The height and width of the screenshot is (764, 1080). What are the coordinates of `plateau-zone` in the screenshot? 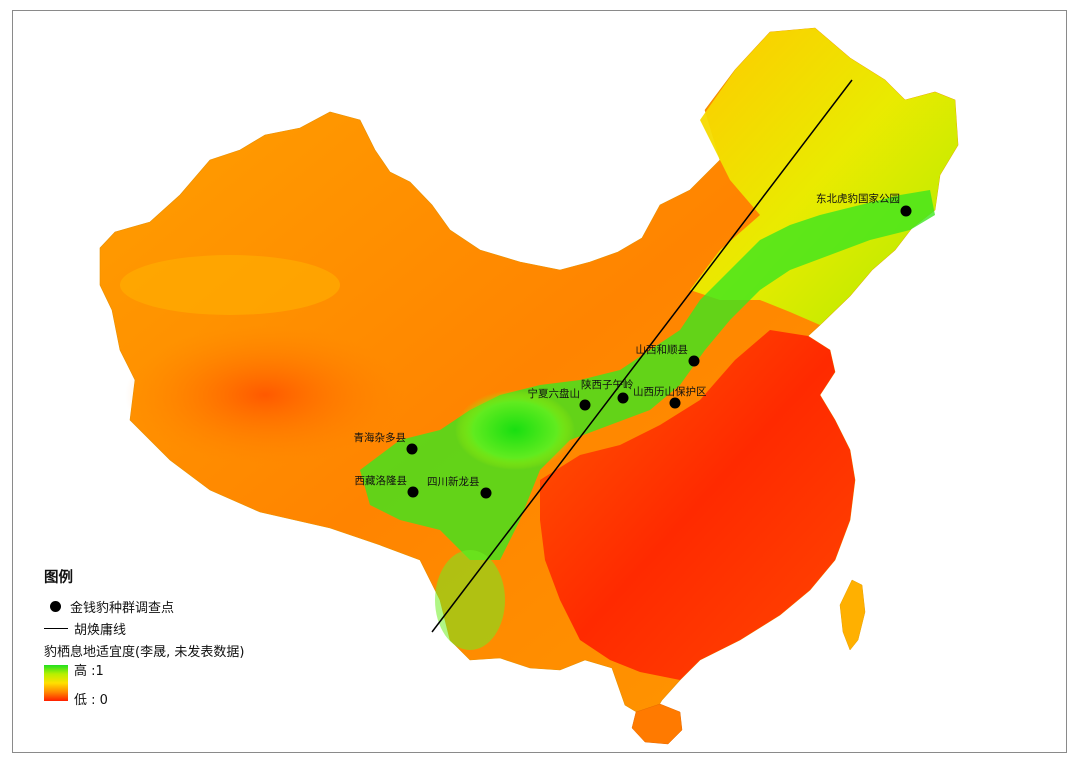 It's located at (265, 395).